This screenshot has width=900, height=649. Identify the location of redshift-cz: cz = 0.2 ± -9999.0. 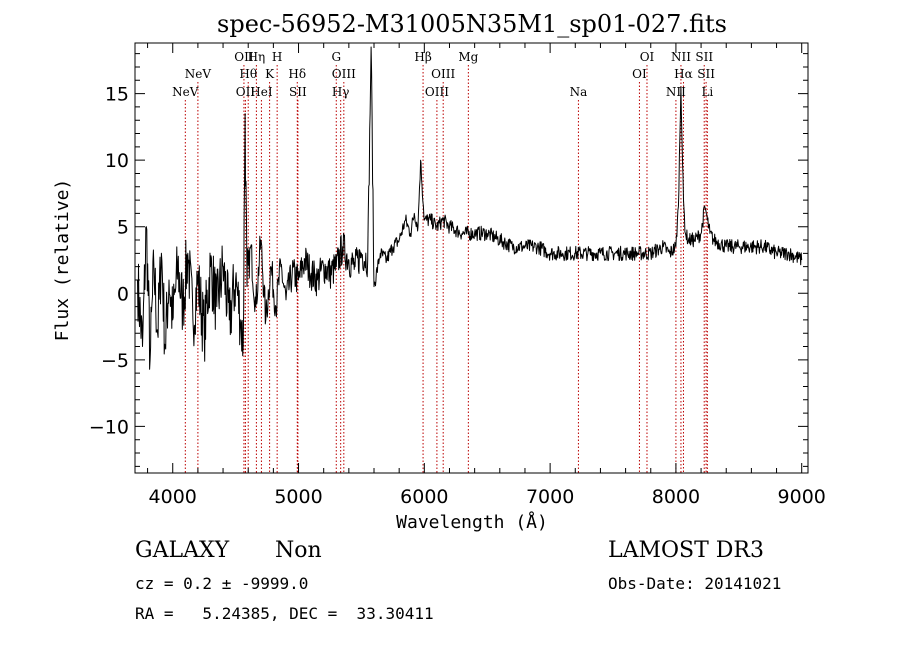
(222, 583).